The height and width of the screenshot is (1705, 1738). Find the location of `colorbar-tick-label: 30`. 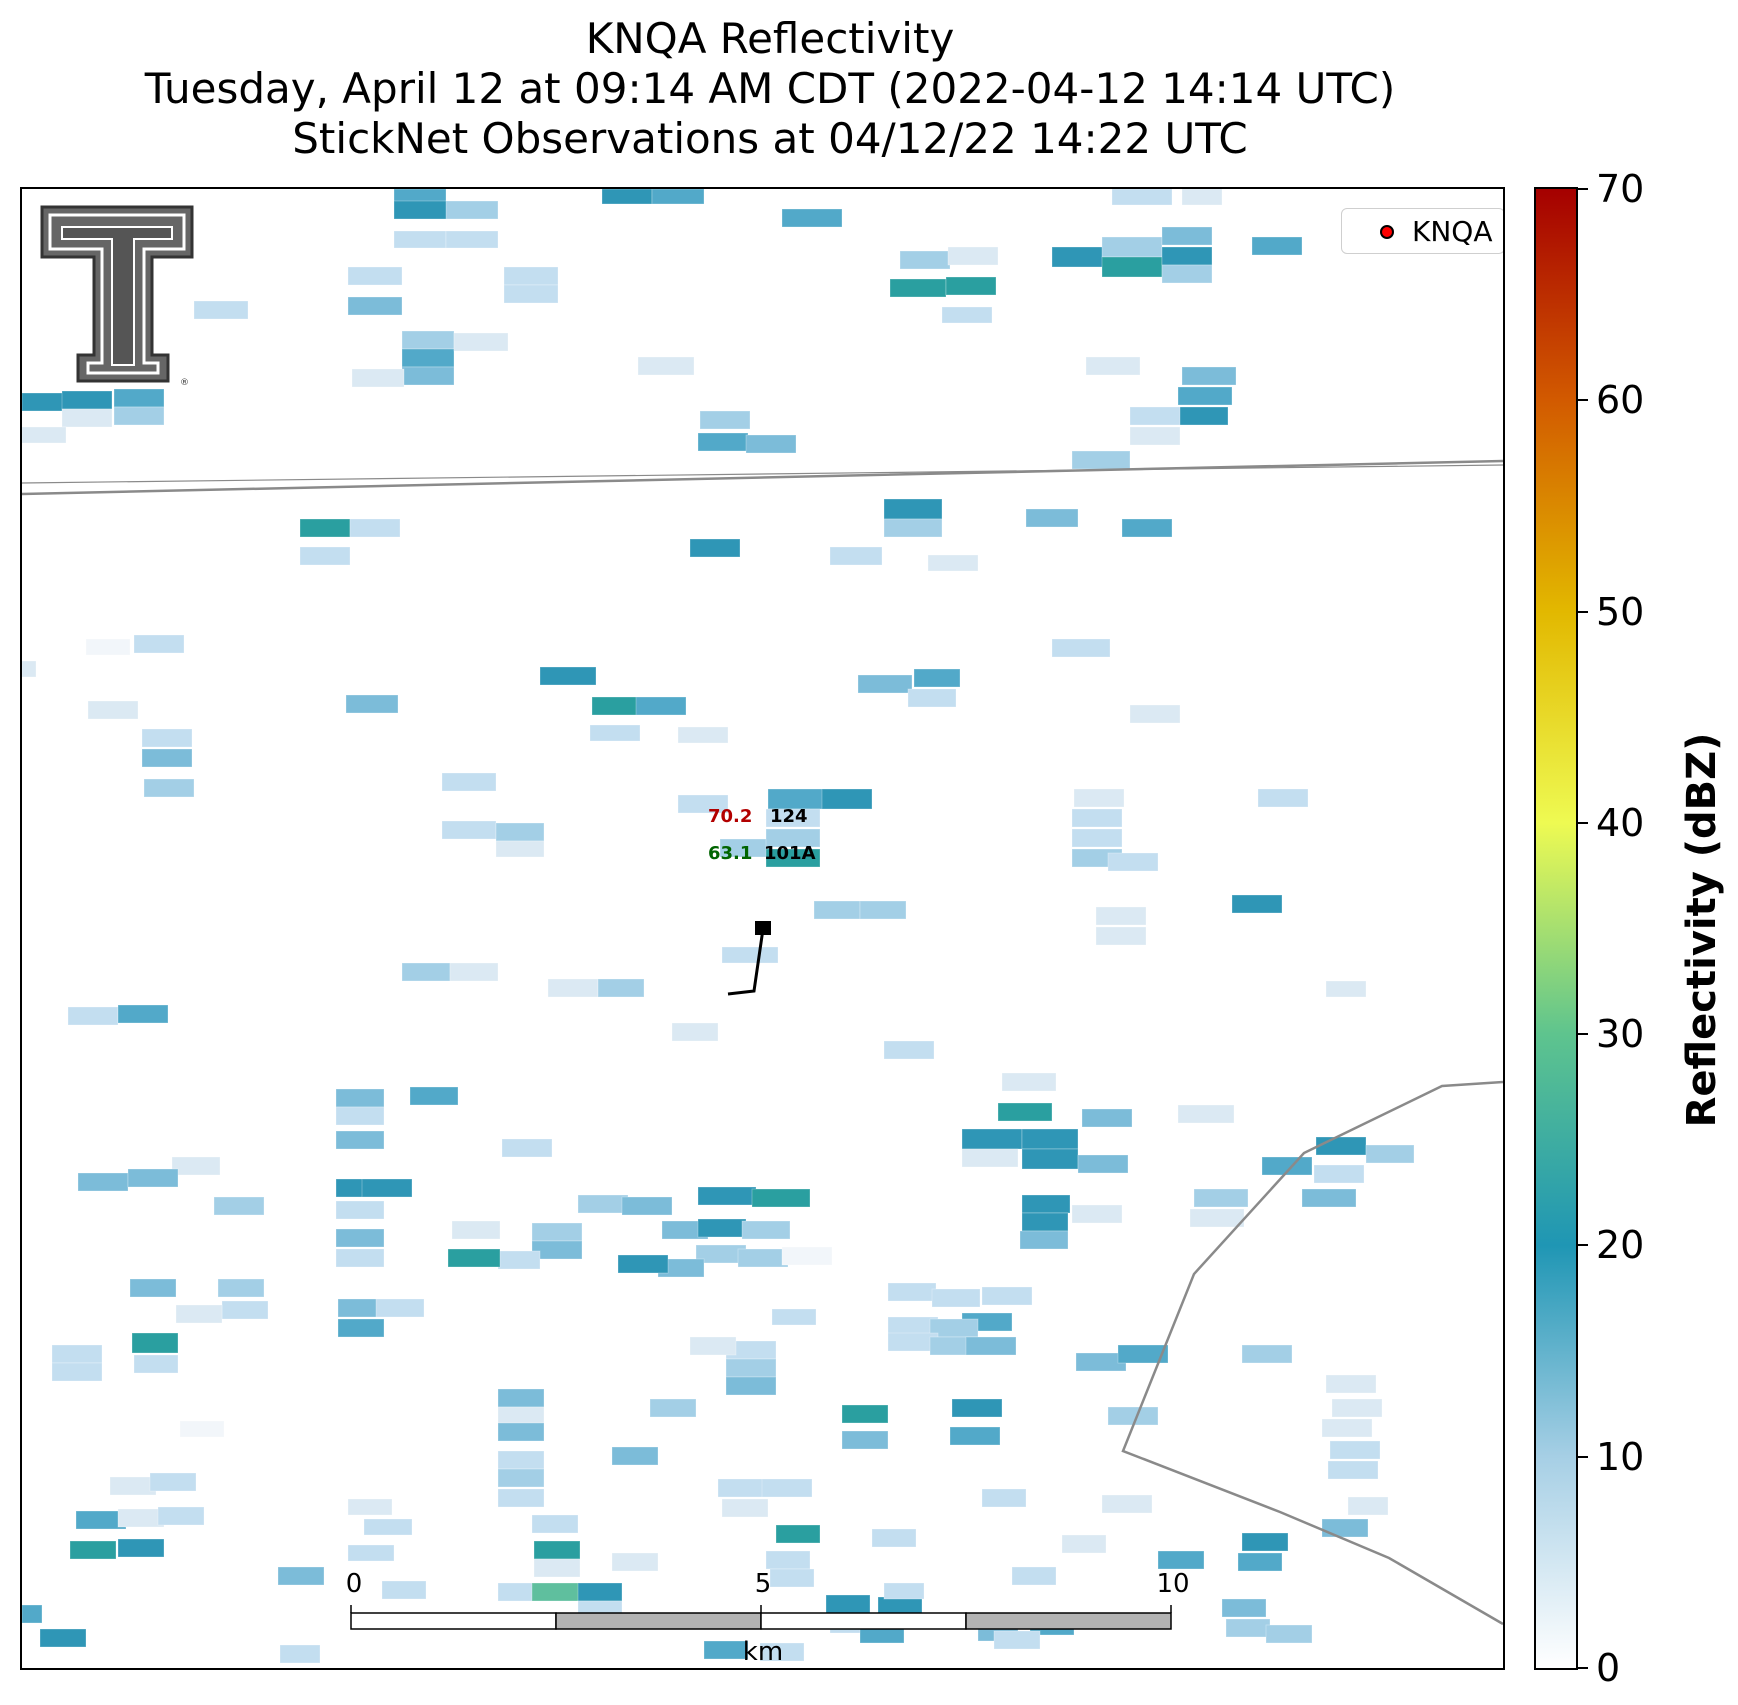

colorbar-tick-label: 30 is located at coordinates (1620, 1034).